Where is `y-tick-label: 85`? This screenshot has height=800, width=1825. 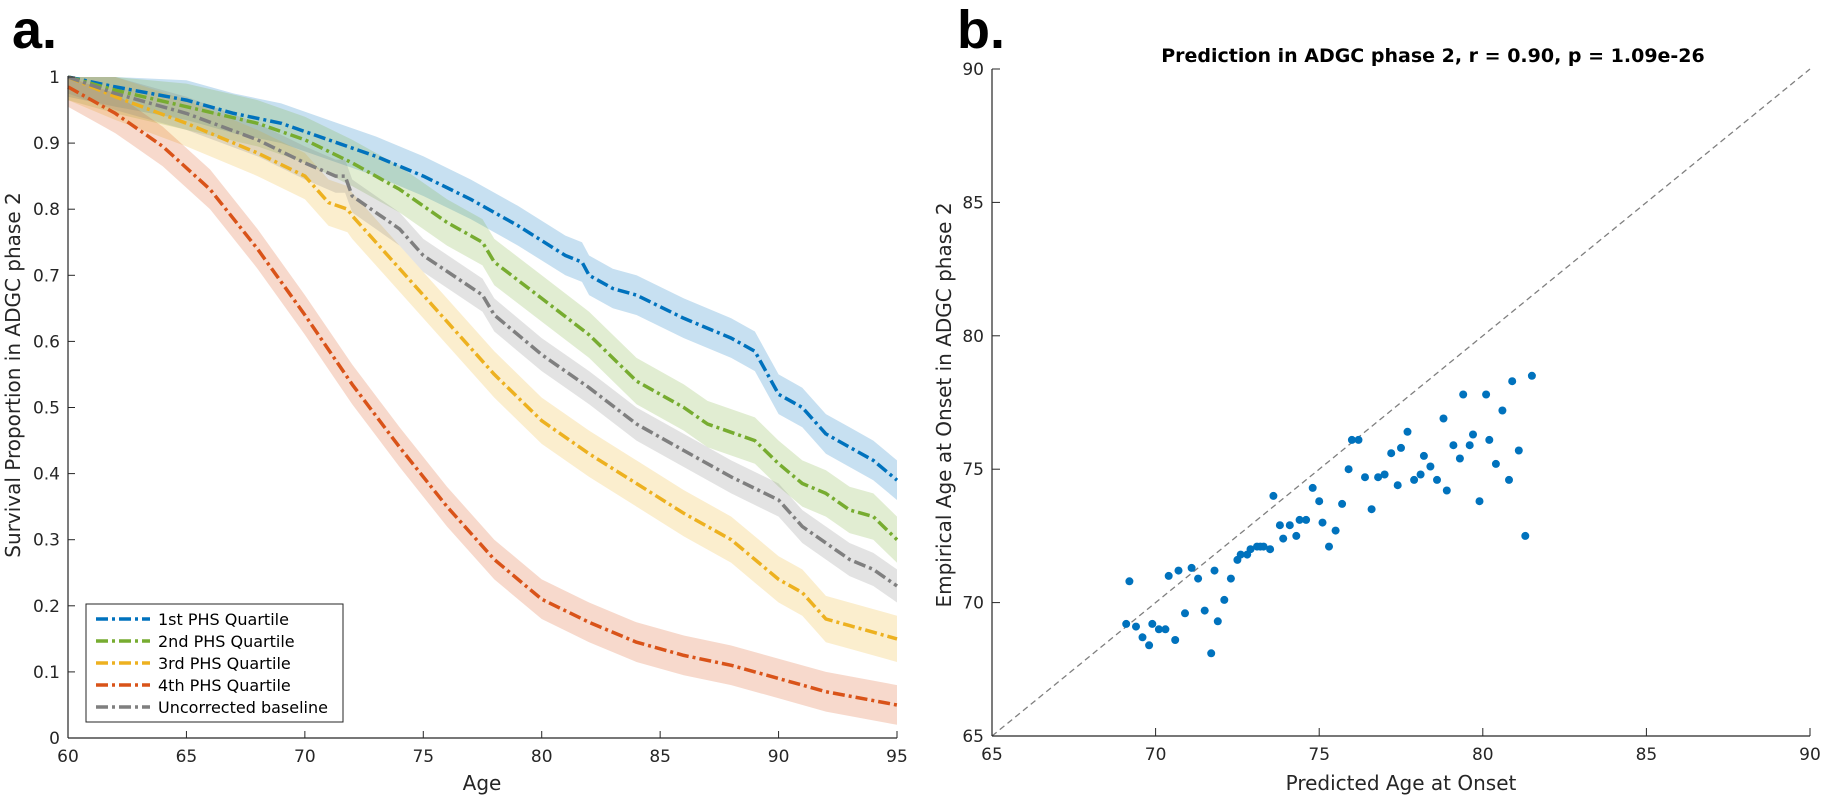
y-tick-label: 85 is located at coordinates (973, 203).